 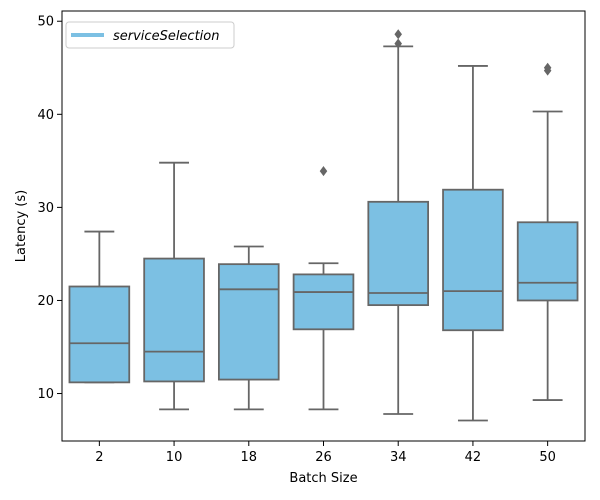 I want to click on x-tick-label: 34, so click(x=398, y=457).